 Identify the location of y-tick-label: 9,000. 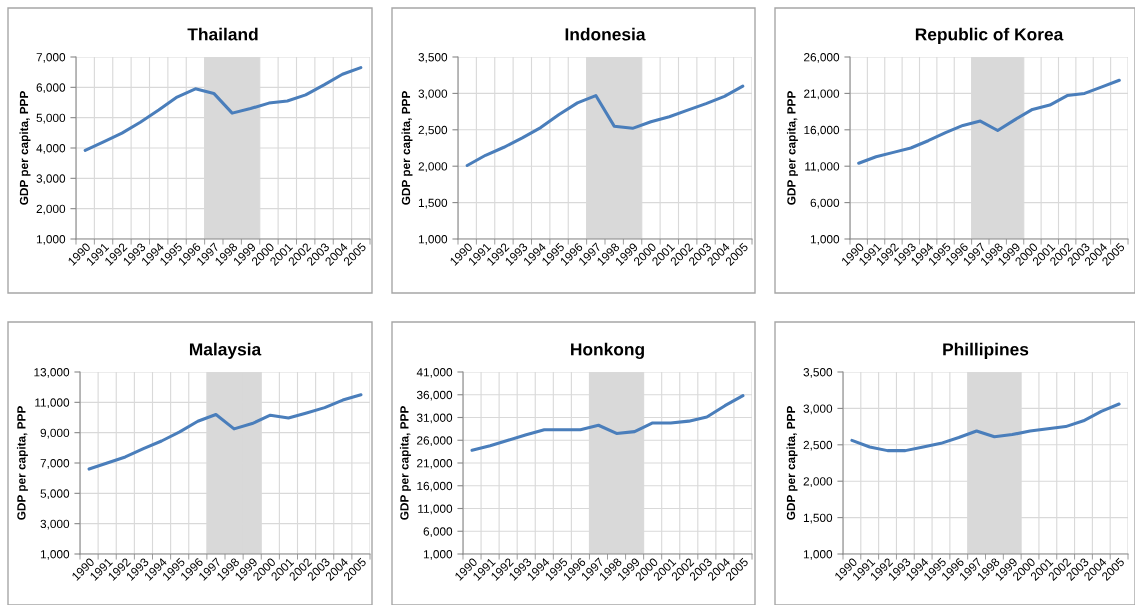
(55, 433).